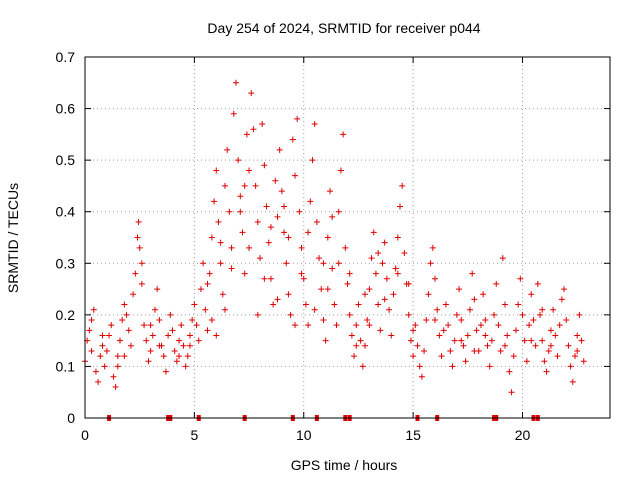 This screenshot has width=640, height=480. Describe the element at coordinates (304, 435) in the screenshot. I see `x-tick-label: 10` at that location.